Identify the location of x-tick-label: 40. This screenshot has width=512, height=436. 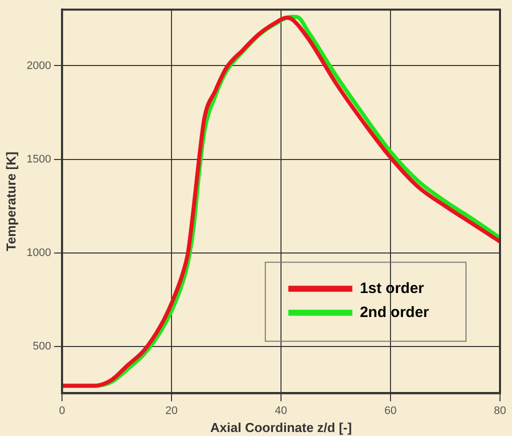
(281, 410).